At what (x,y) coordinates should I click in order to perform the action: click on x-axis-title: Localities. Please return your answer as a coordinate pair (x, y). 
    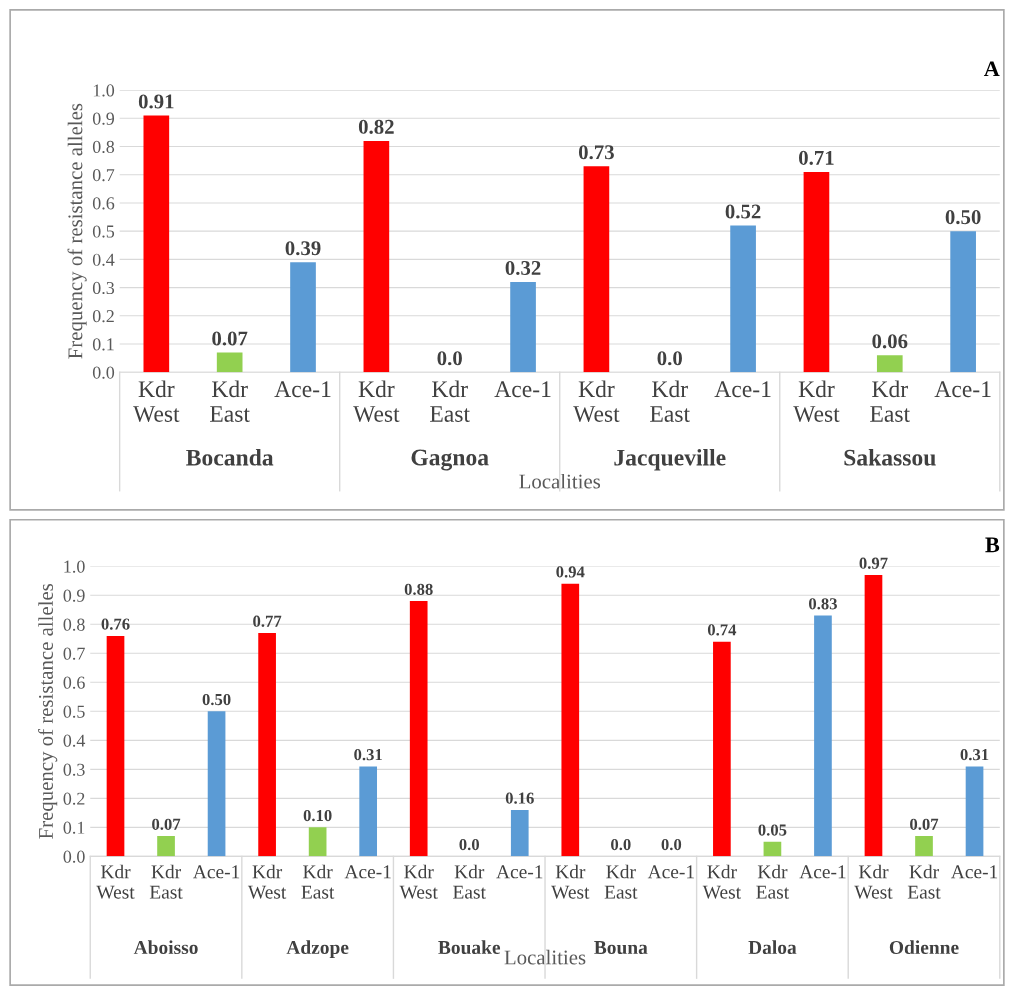
    Looking at the image, I should click on (560, 481).